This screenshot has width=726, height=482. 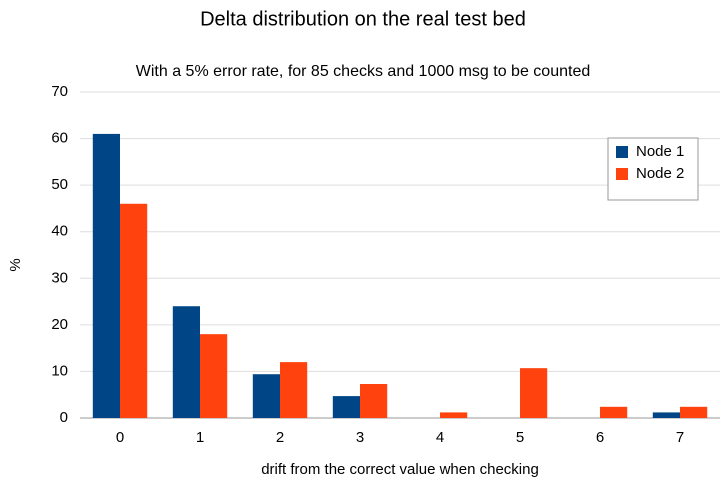 I want to click on x-tick-label: 6, so click(x=600, y=437).